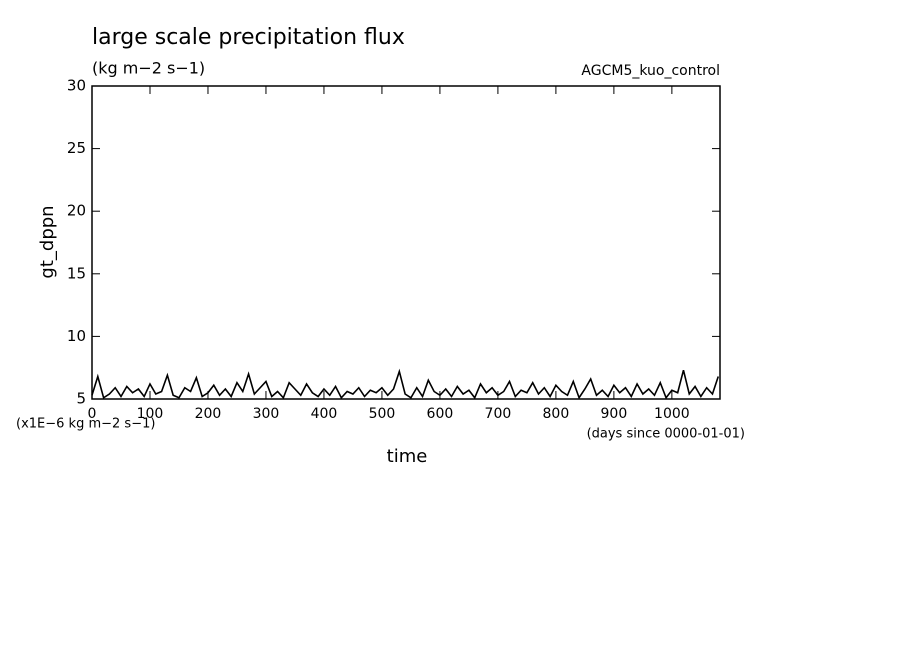  What do you see at coordinates (382, 414) in the screenshot?
I see `x-tick-label: 500` at bounding box center [382, 414].